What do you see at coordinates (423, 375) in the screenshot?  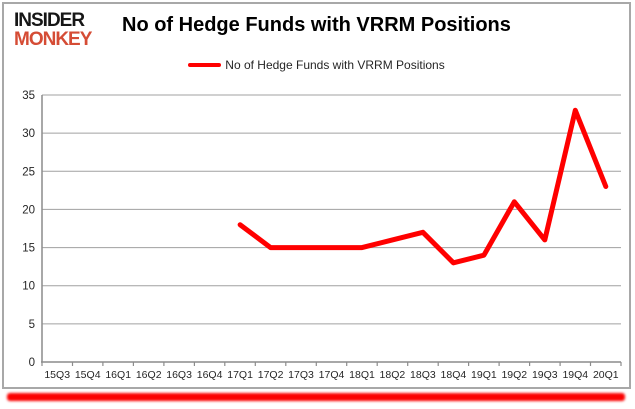 I see `x-axis-tick-label: 18Q3` at bounding box center [423, 375].